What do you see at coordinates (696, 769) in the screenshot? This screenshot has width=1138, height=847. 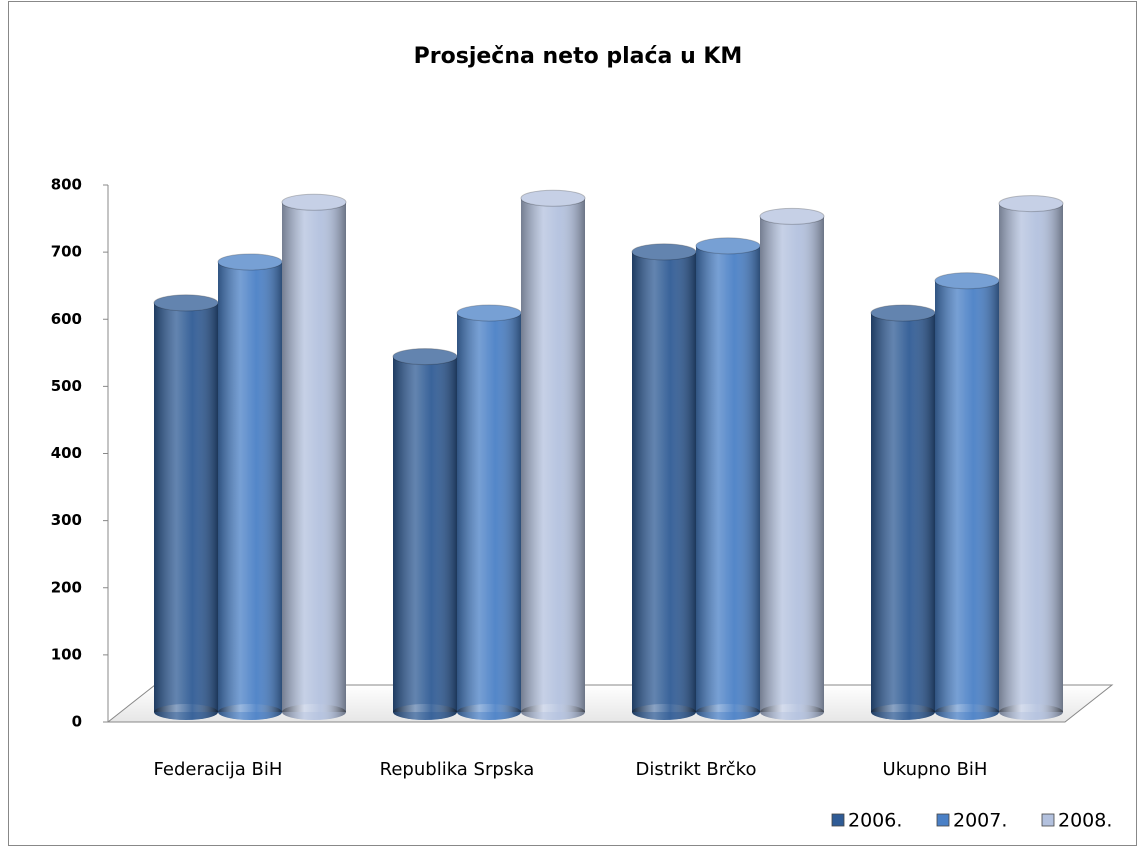 I see `x-tick-label: Distrikt Brčko` at bounding box center [696, 769].